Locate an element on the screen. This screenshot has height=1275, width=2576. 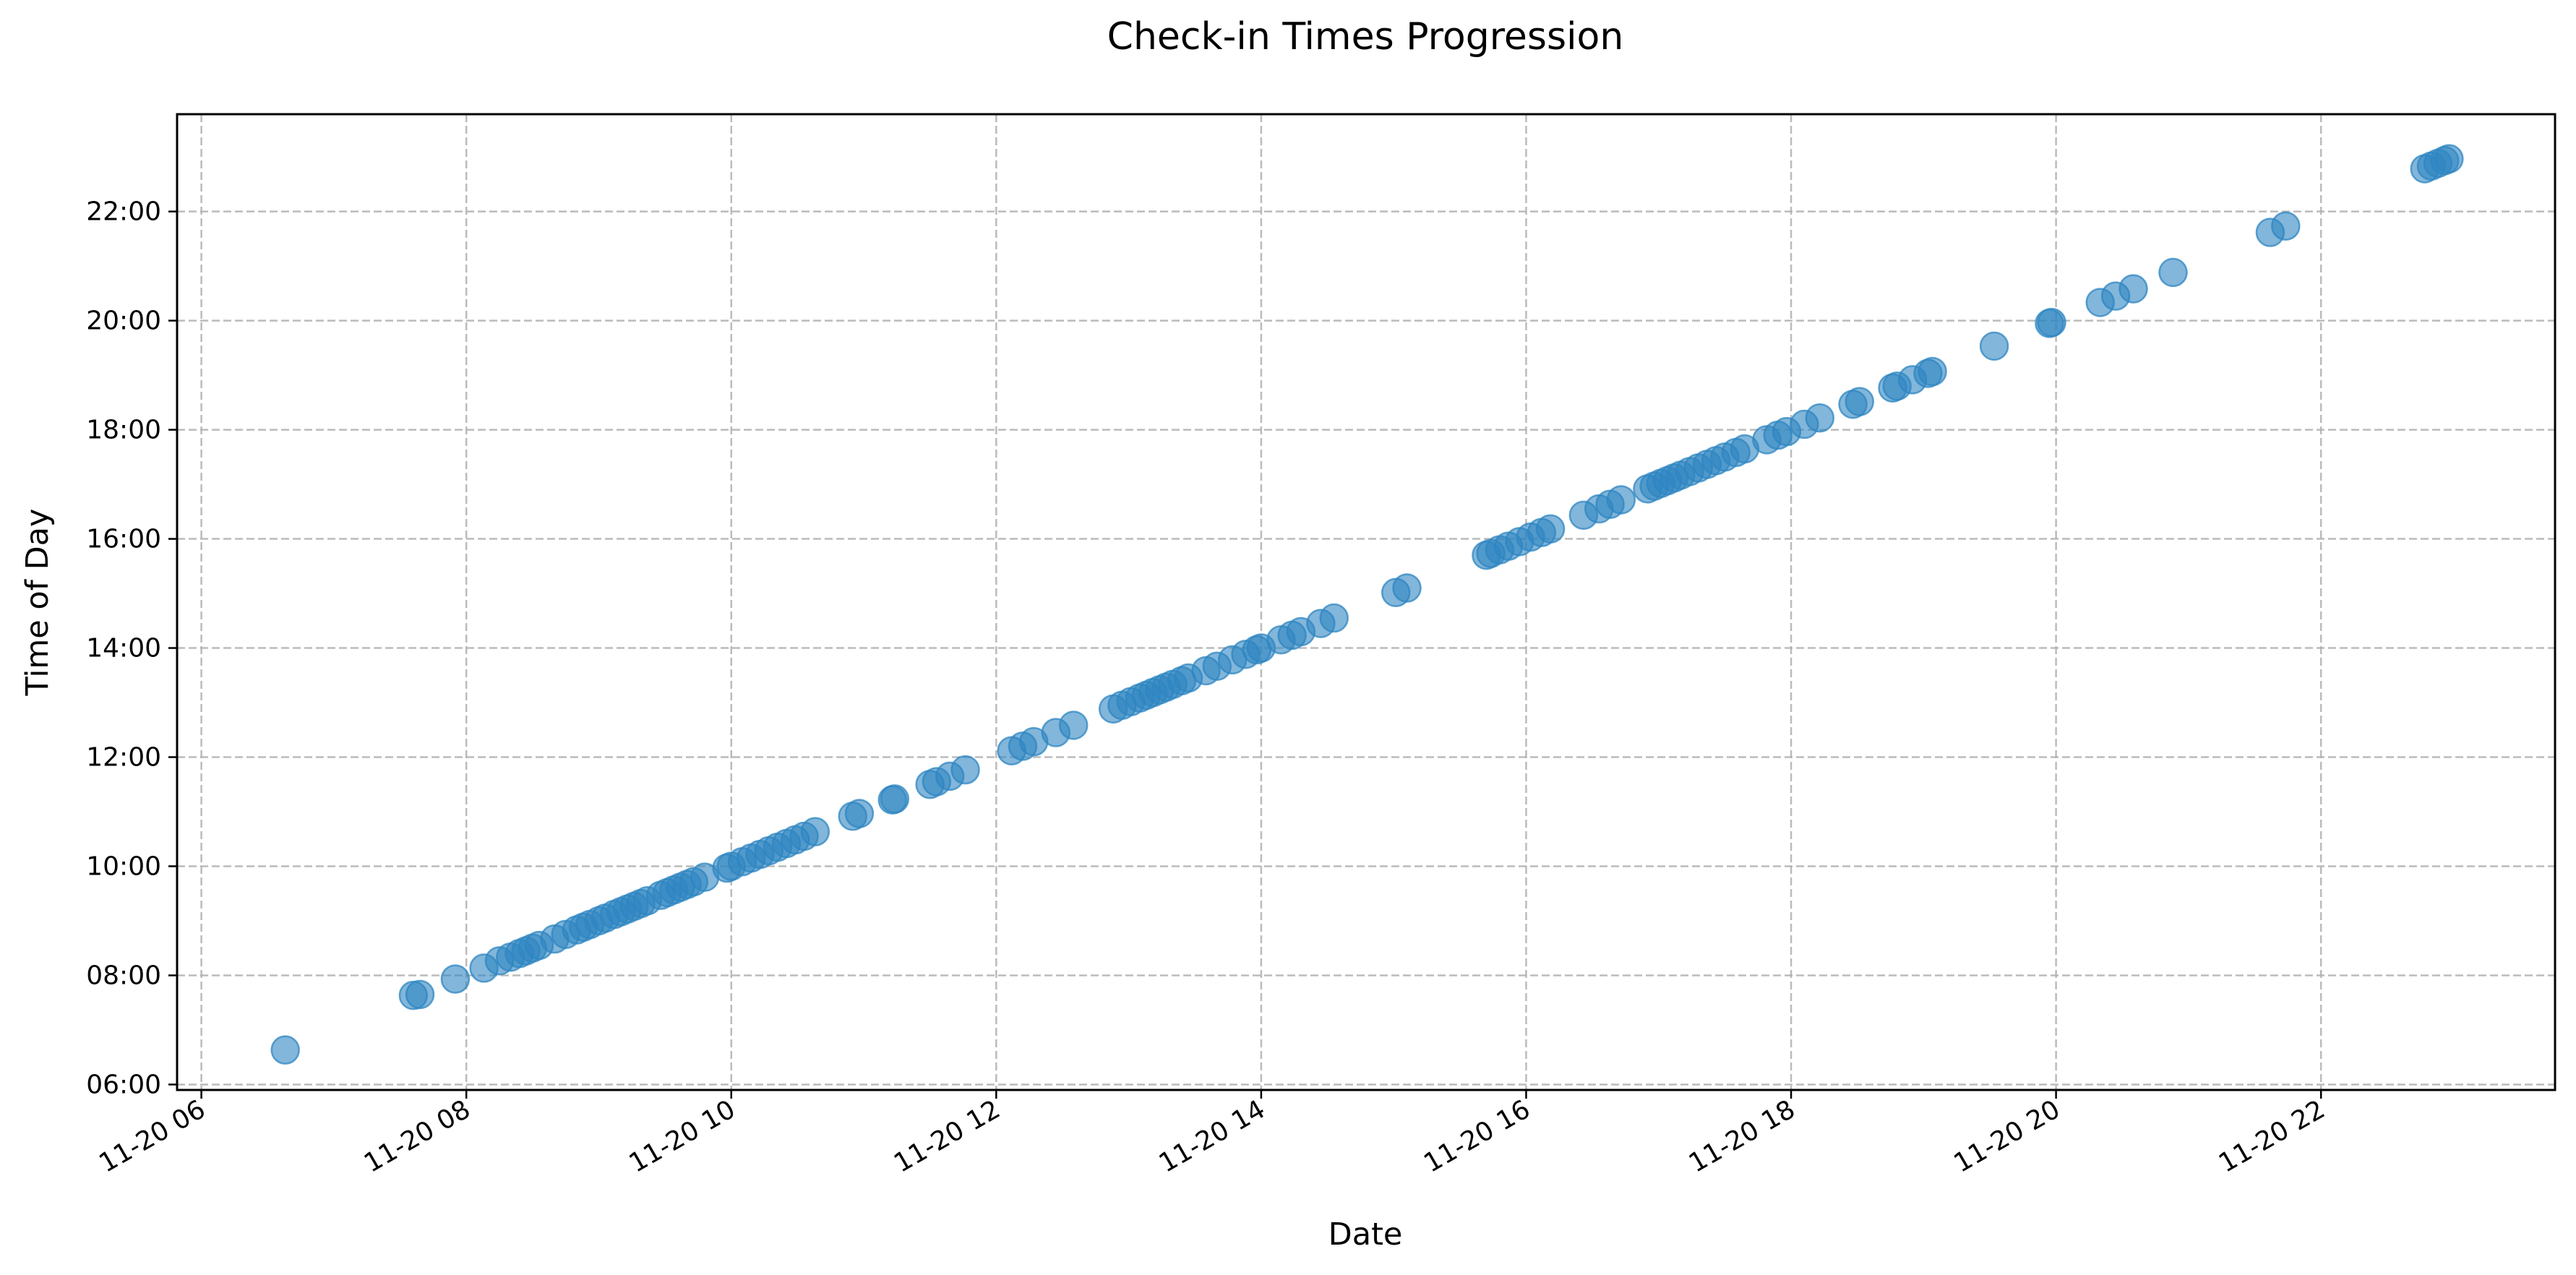
y-tick-label: 08:00 is located at coordinates (124, 975).